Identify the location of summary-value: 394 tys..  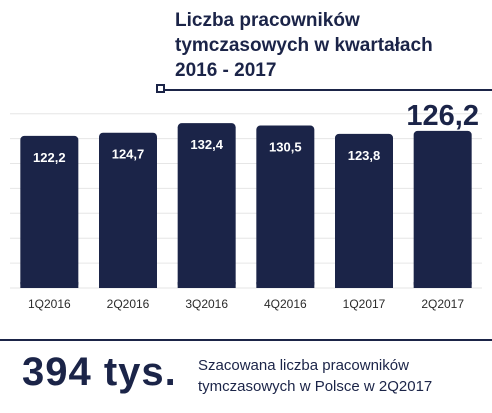
(99, 372).